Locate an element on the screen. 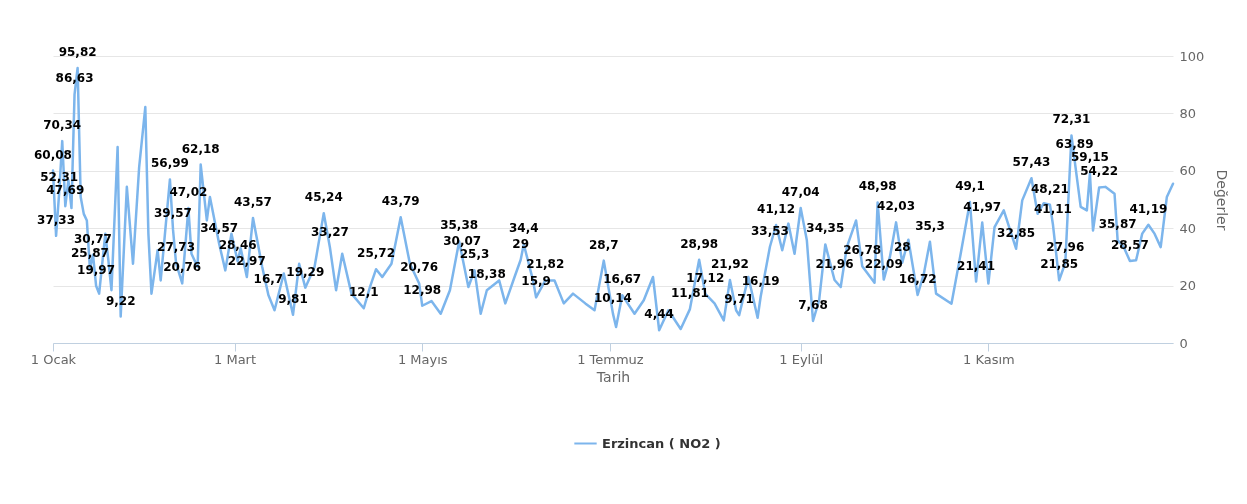  data-label: 34,57 is located at coordinates (219, 227).